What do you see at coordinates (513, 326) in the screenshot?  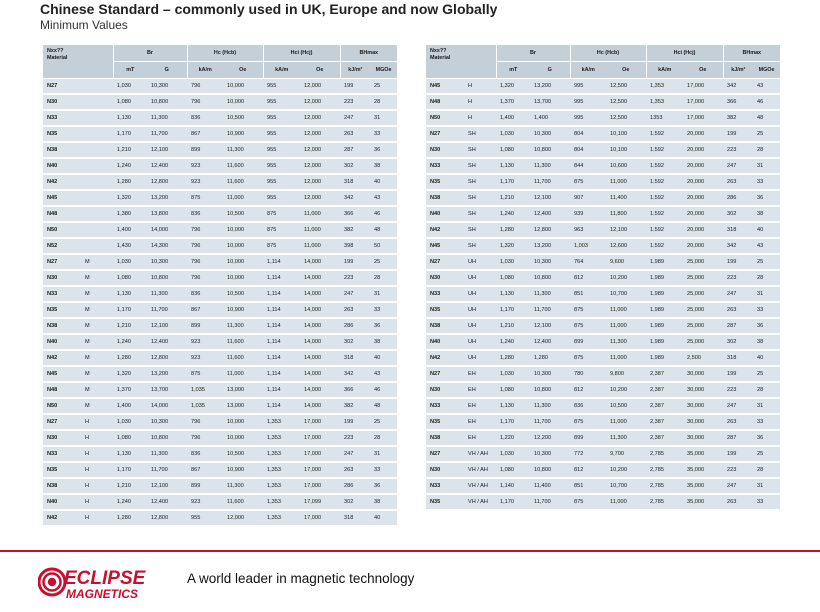 I see `value-cell: 1,210` at bounding box center [513, 326].